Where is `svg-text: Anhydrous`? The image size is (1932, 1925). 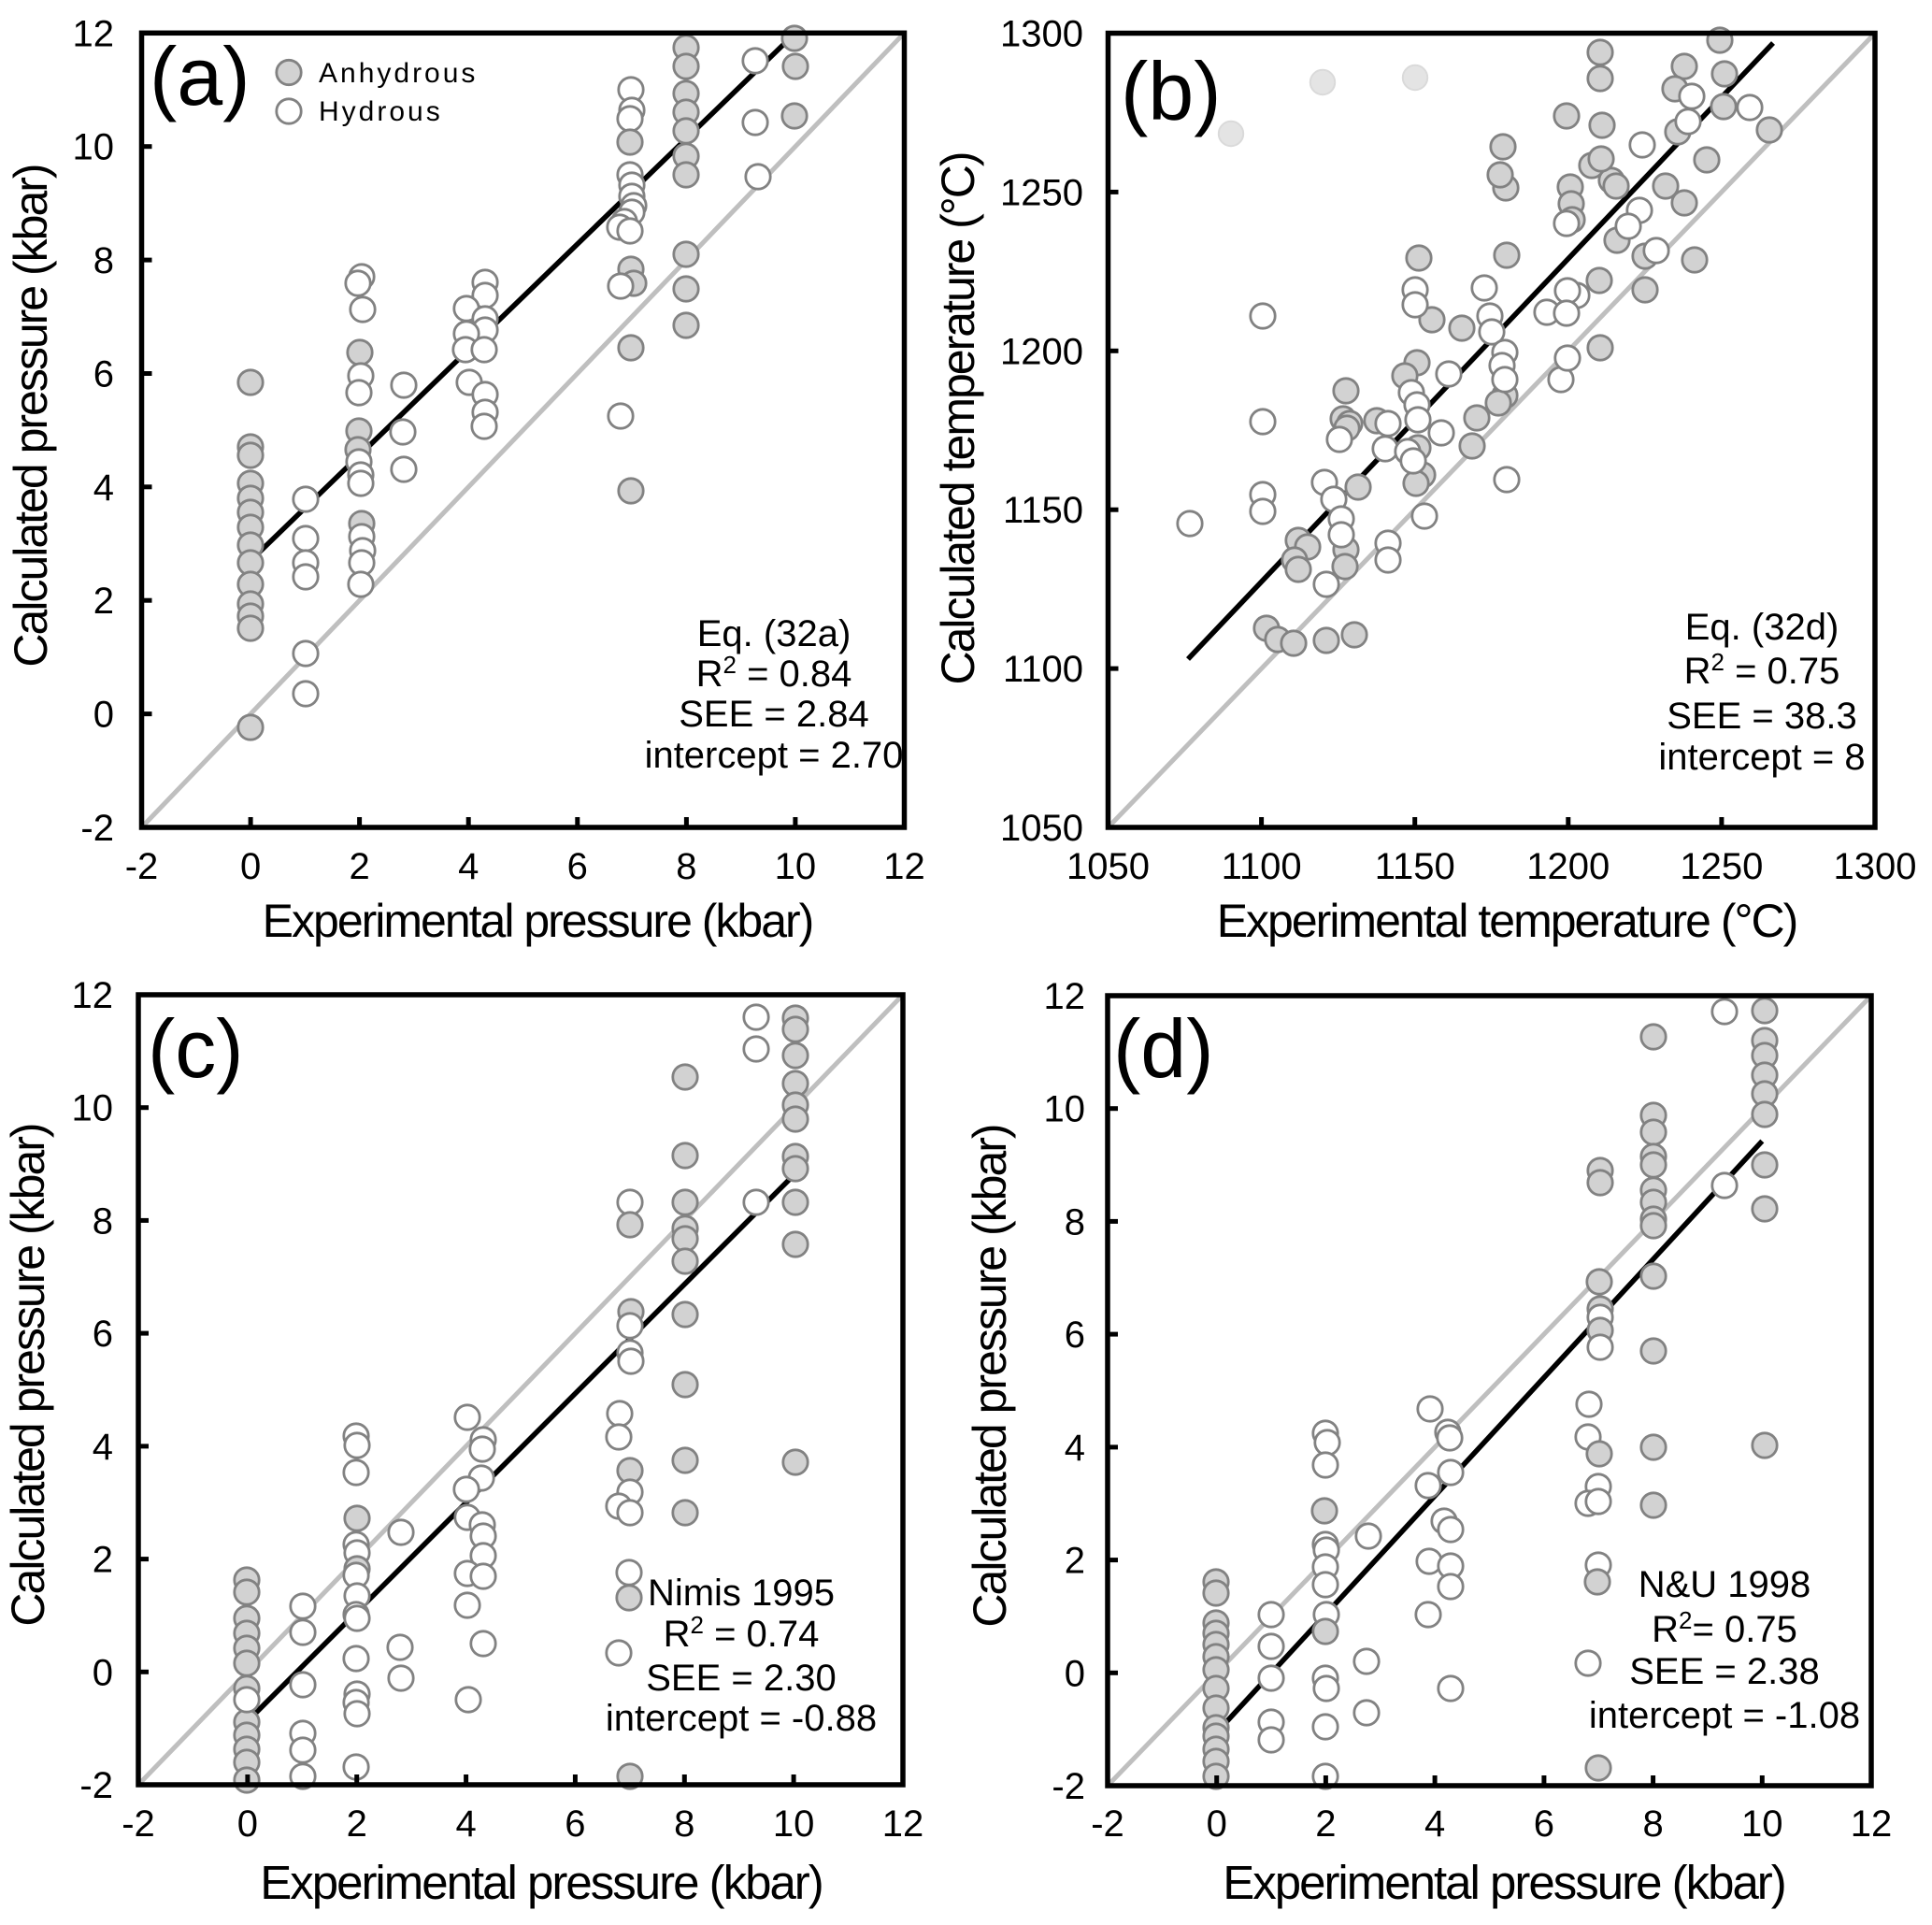 svg-text: Anhydrous is located at coordinates (398, 74).